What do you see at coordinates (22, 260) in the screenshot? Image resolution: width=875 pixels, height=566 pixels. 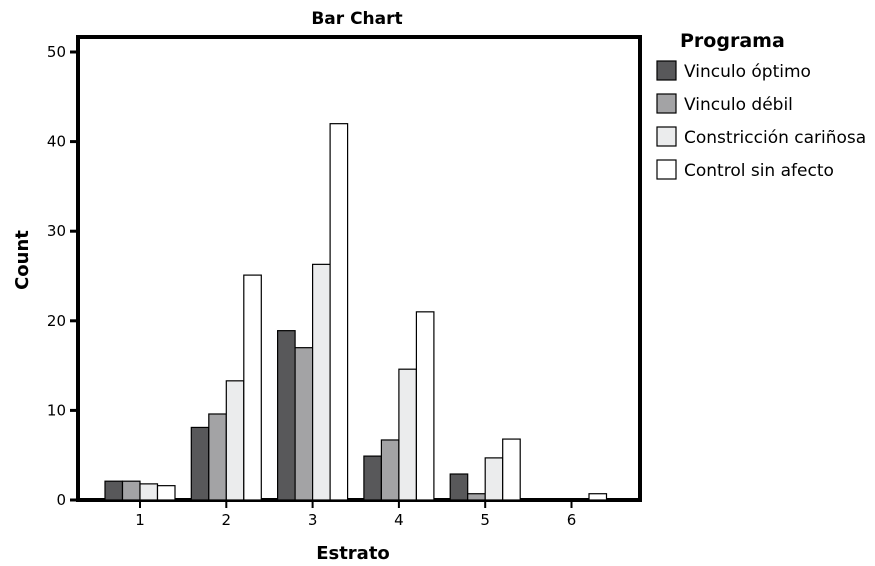 I see `y-axis-title: Count` at bounding box center [22, 260].